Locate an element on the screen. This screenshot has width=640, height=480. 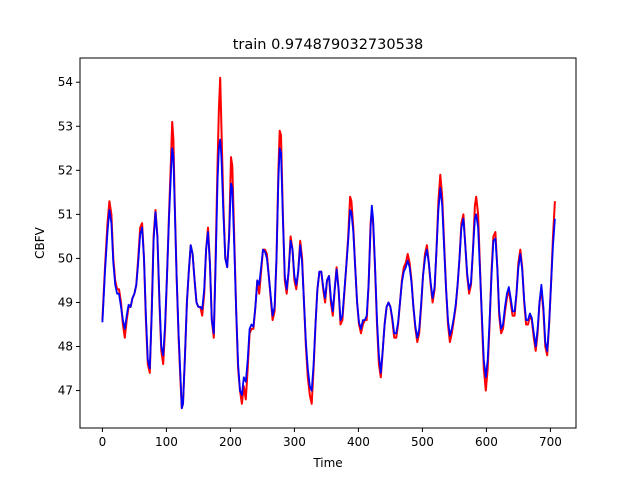
y-tick-label: 52 is located at coordinates (65, 170).